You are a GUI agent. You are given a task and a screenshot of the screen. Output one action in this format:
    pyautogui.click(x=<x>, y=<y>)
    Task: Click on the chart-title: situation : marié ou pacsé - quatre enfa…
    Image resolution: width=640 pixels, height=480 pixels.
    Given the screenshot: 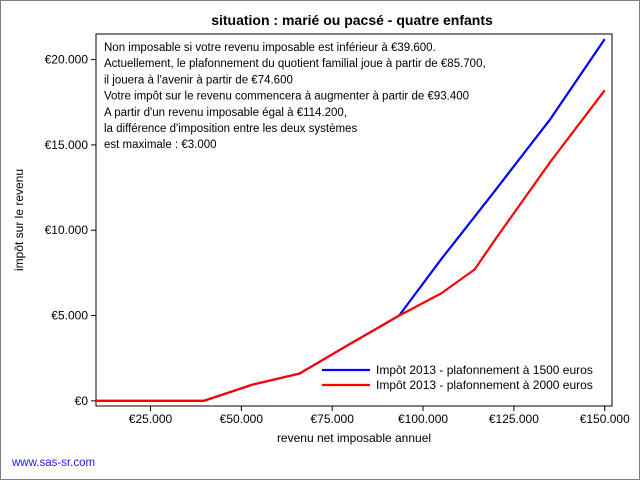 What is the action you would take?
    pyautogui.click(x=352, y=20)
    